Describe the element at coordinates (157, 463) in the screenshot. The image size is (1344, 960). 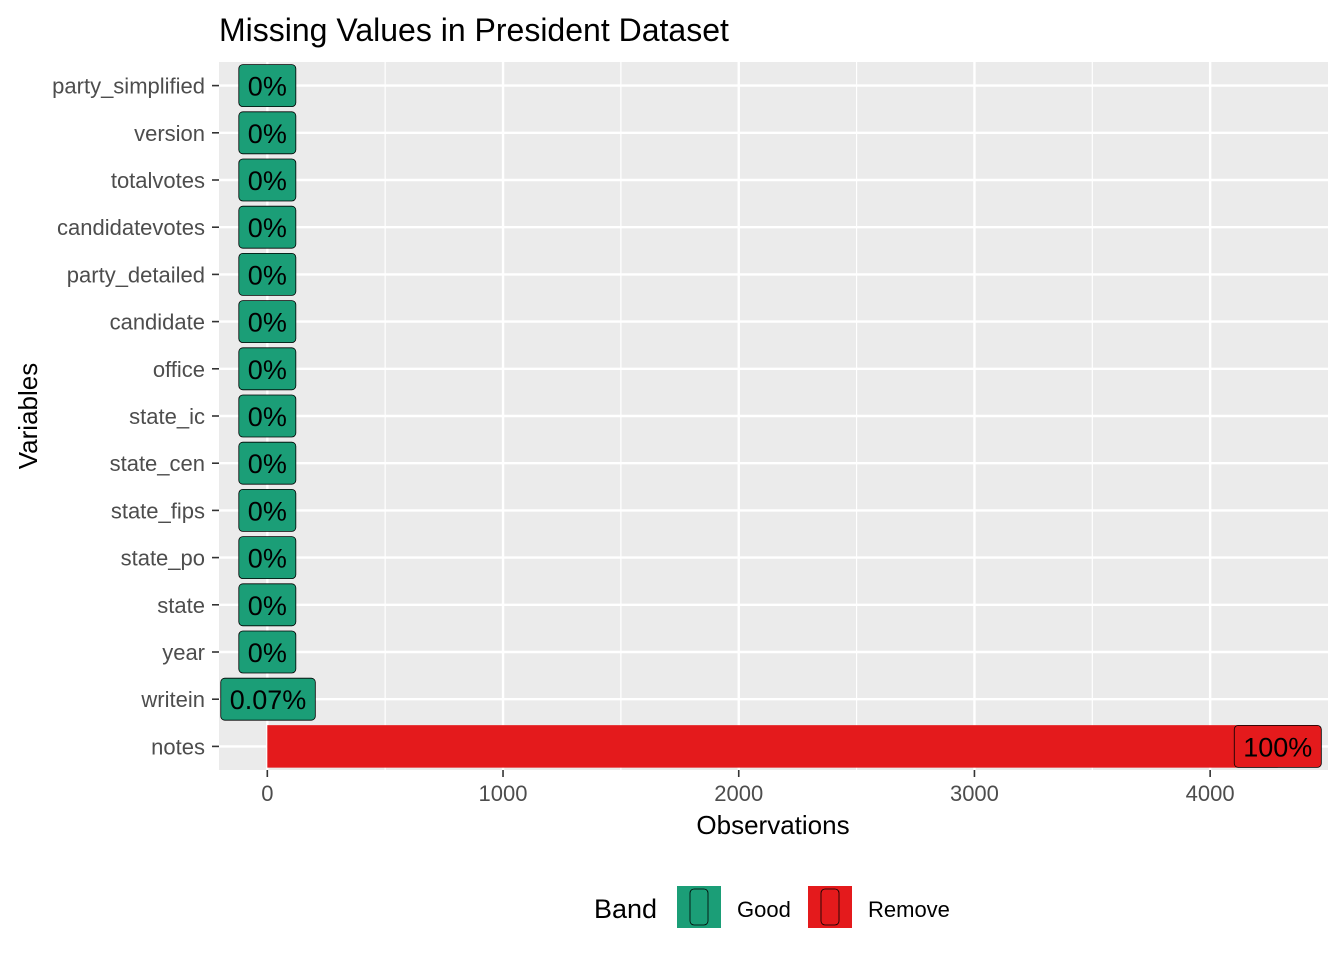
I see `y-tick-label: state_cen` at that location.